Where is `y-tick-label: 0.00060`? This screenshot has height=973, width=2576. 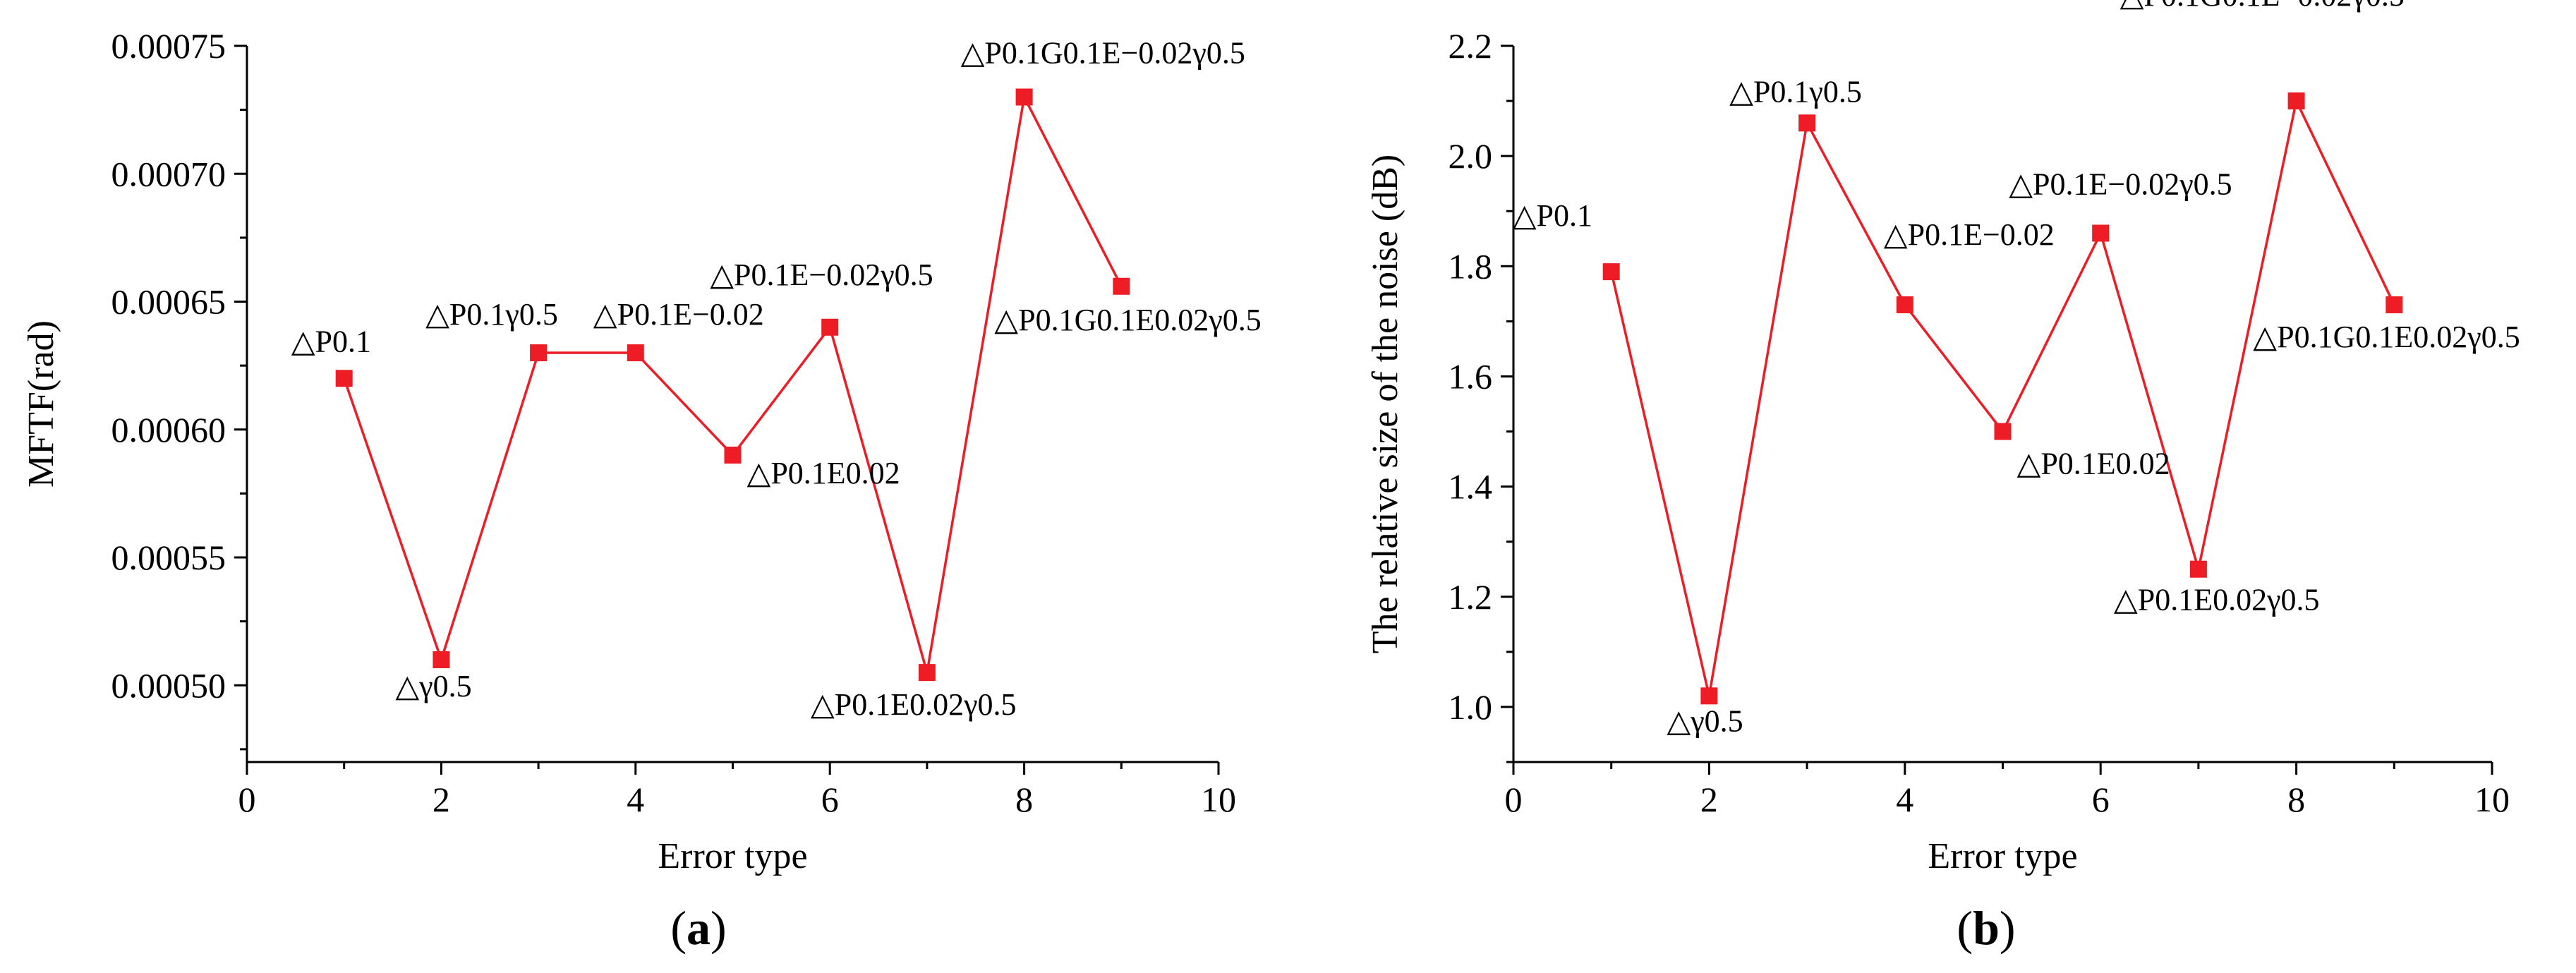 y-tick-label: 0.00060 is located at coordinates (168, 430).